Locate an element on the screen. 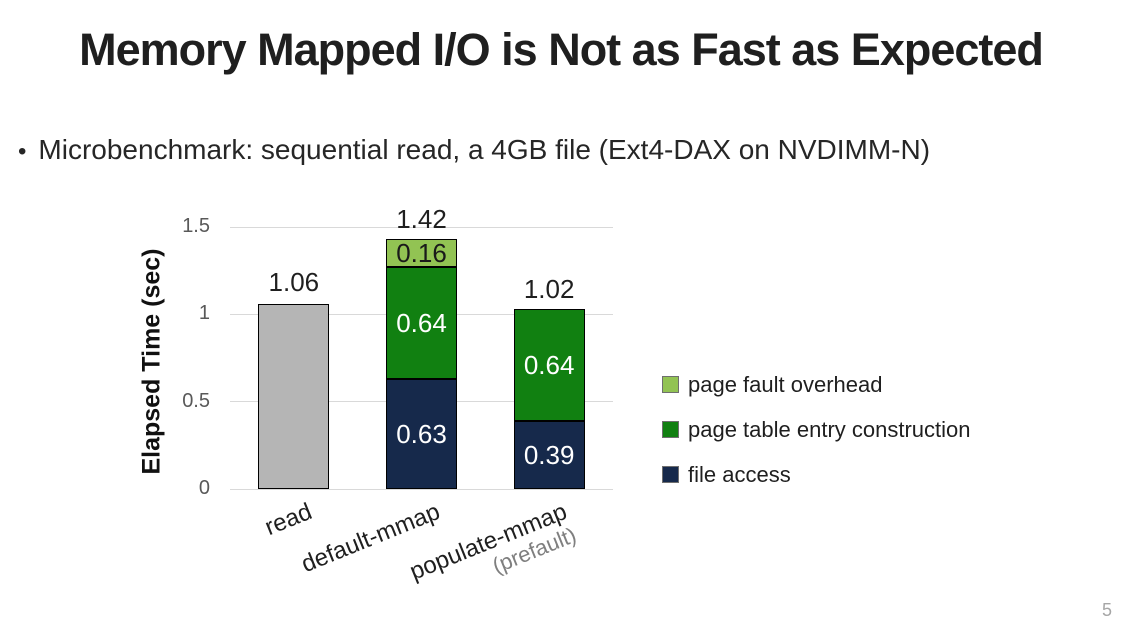 Image resolution: width=1122 pixels, height=626 pixels. legend-swatch-page-table-entry-construction is located at coordinates (670, 429).